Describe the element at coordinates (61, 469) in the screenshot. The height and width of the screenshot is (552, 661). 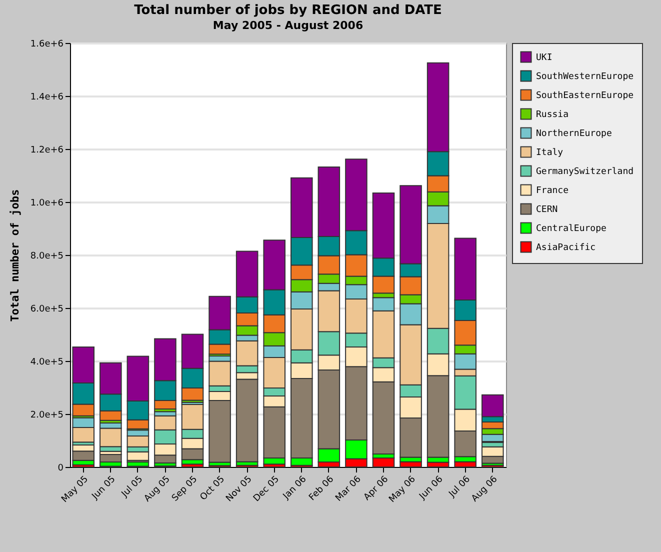
I see `y-tick-label: 0` at that location.